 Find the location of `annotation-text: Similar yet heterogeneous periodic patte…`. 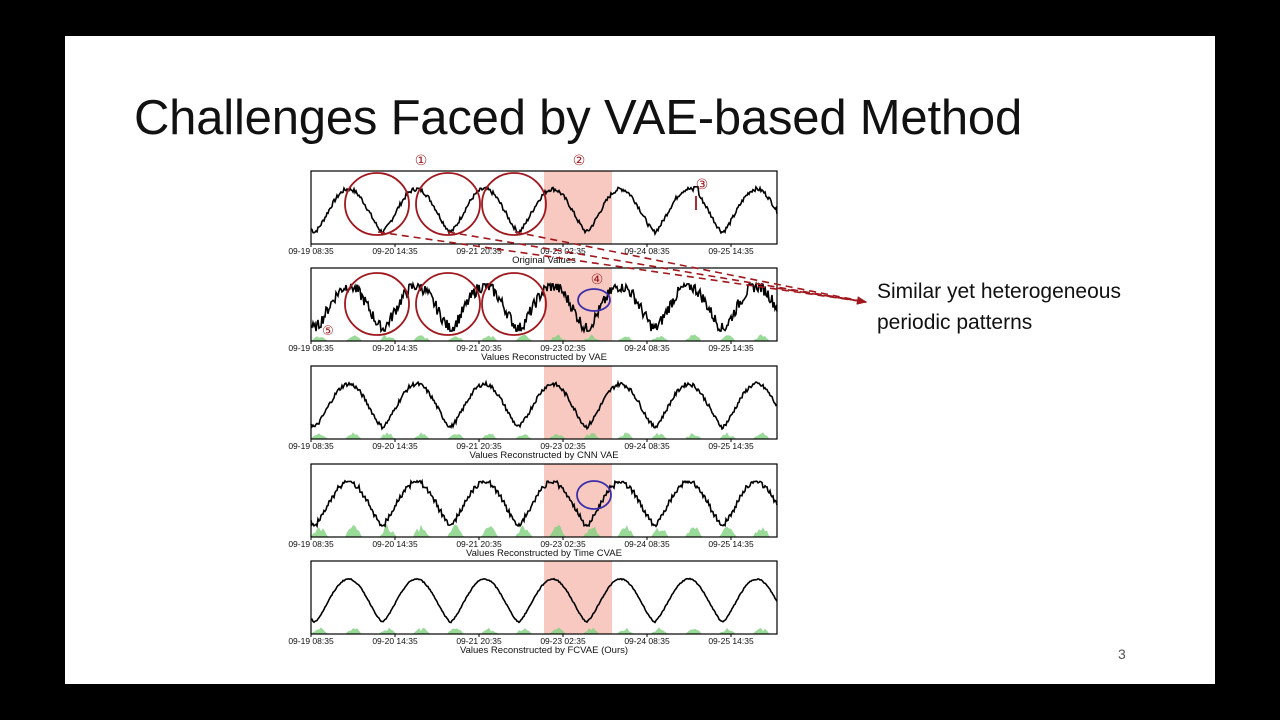

annotation-text: Similar yet heterogeneous periodic patte… is located at coordinates (999, 307).